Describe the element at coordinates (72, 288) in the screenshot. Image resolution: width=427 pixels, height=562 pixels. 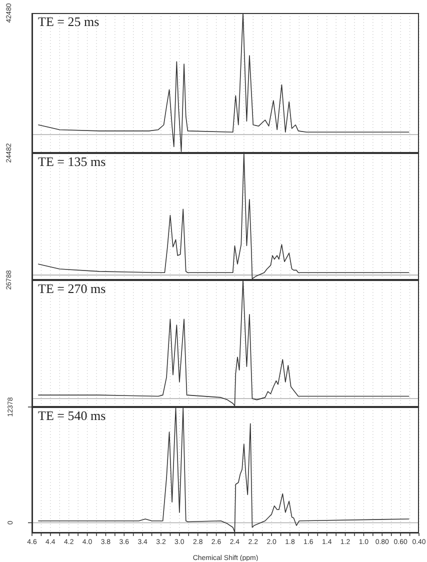
I see `chart-title: TE = 270 ms` at that location.